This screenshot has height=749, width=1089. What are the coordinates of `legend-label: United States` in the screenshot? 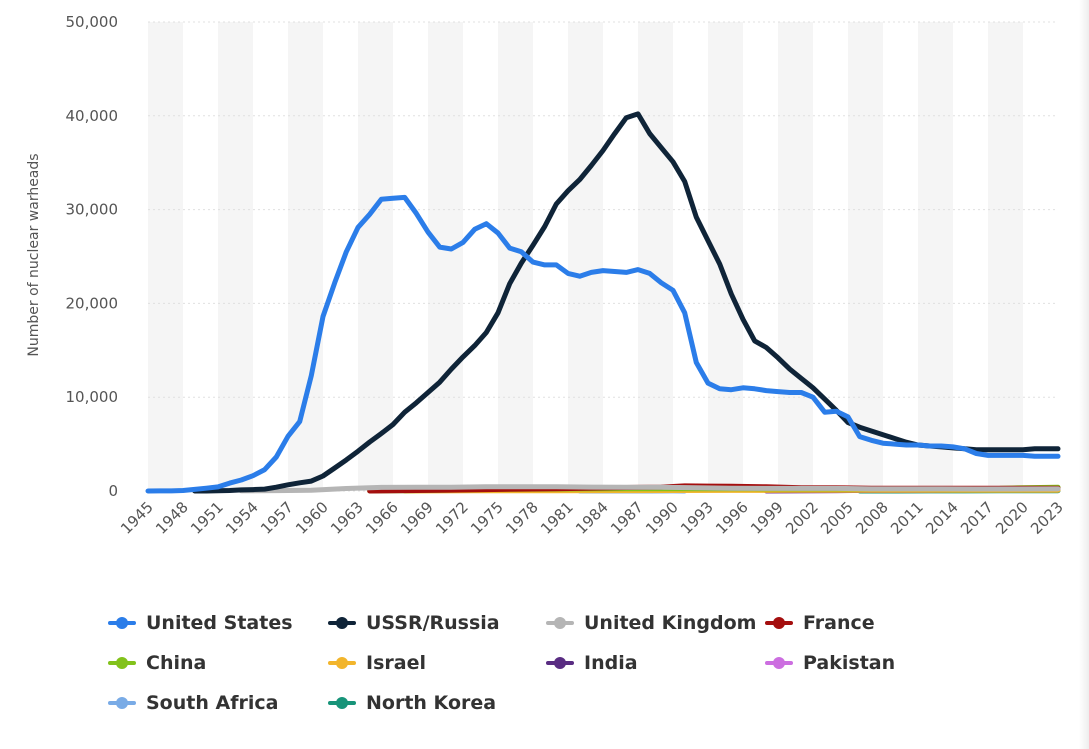 It's located at (219, 623).